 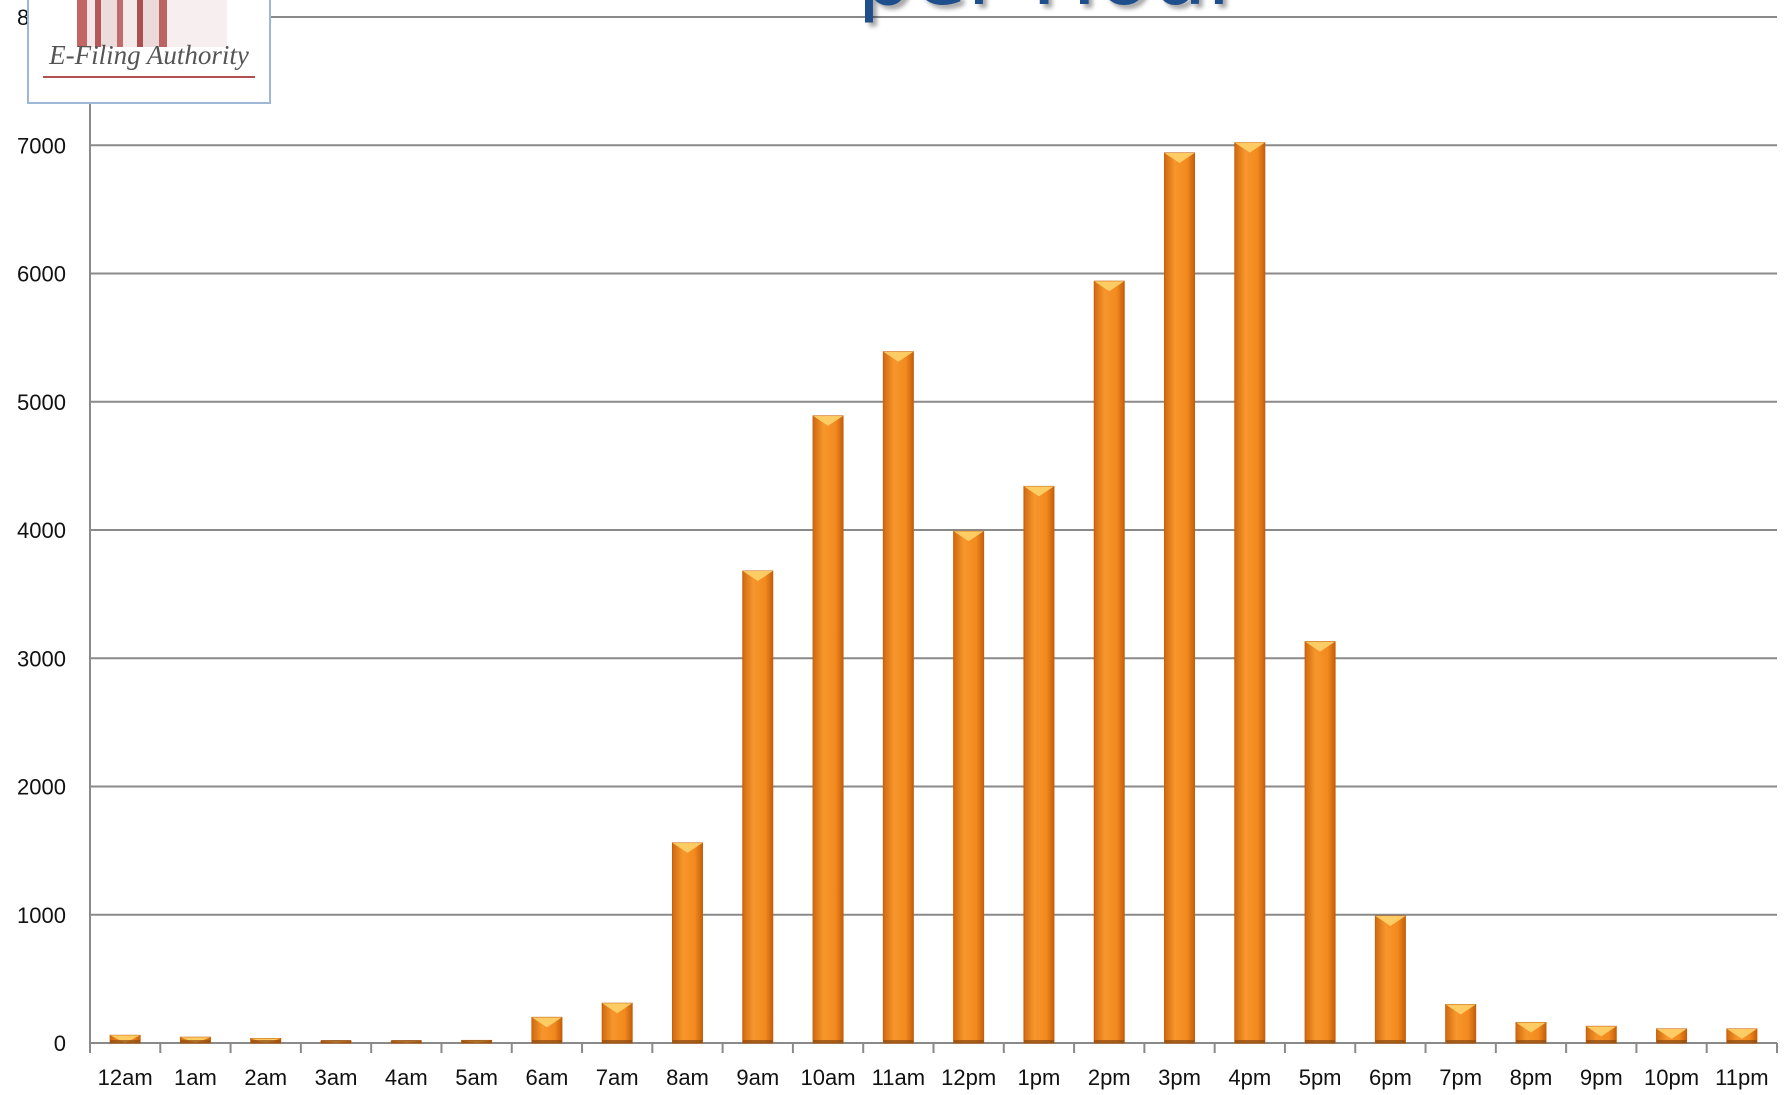 I want to click on x-tick-label: 2am, so click(x=265, y=1077).